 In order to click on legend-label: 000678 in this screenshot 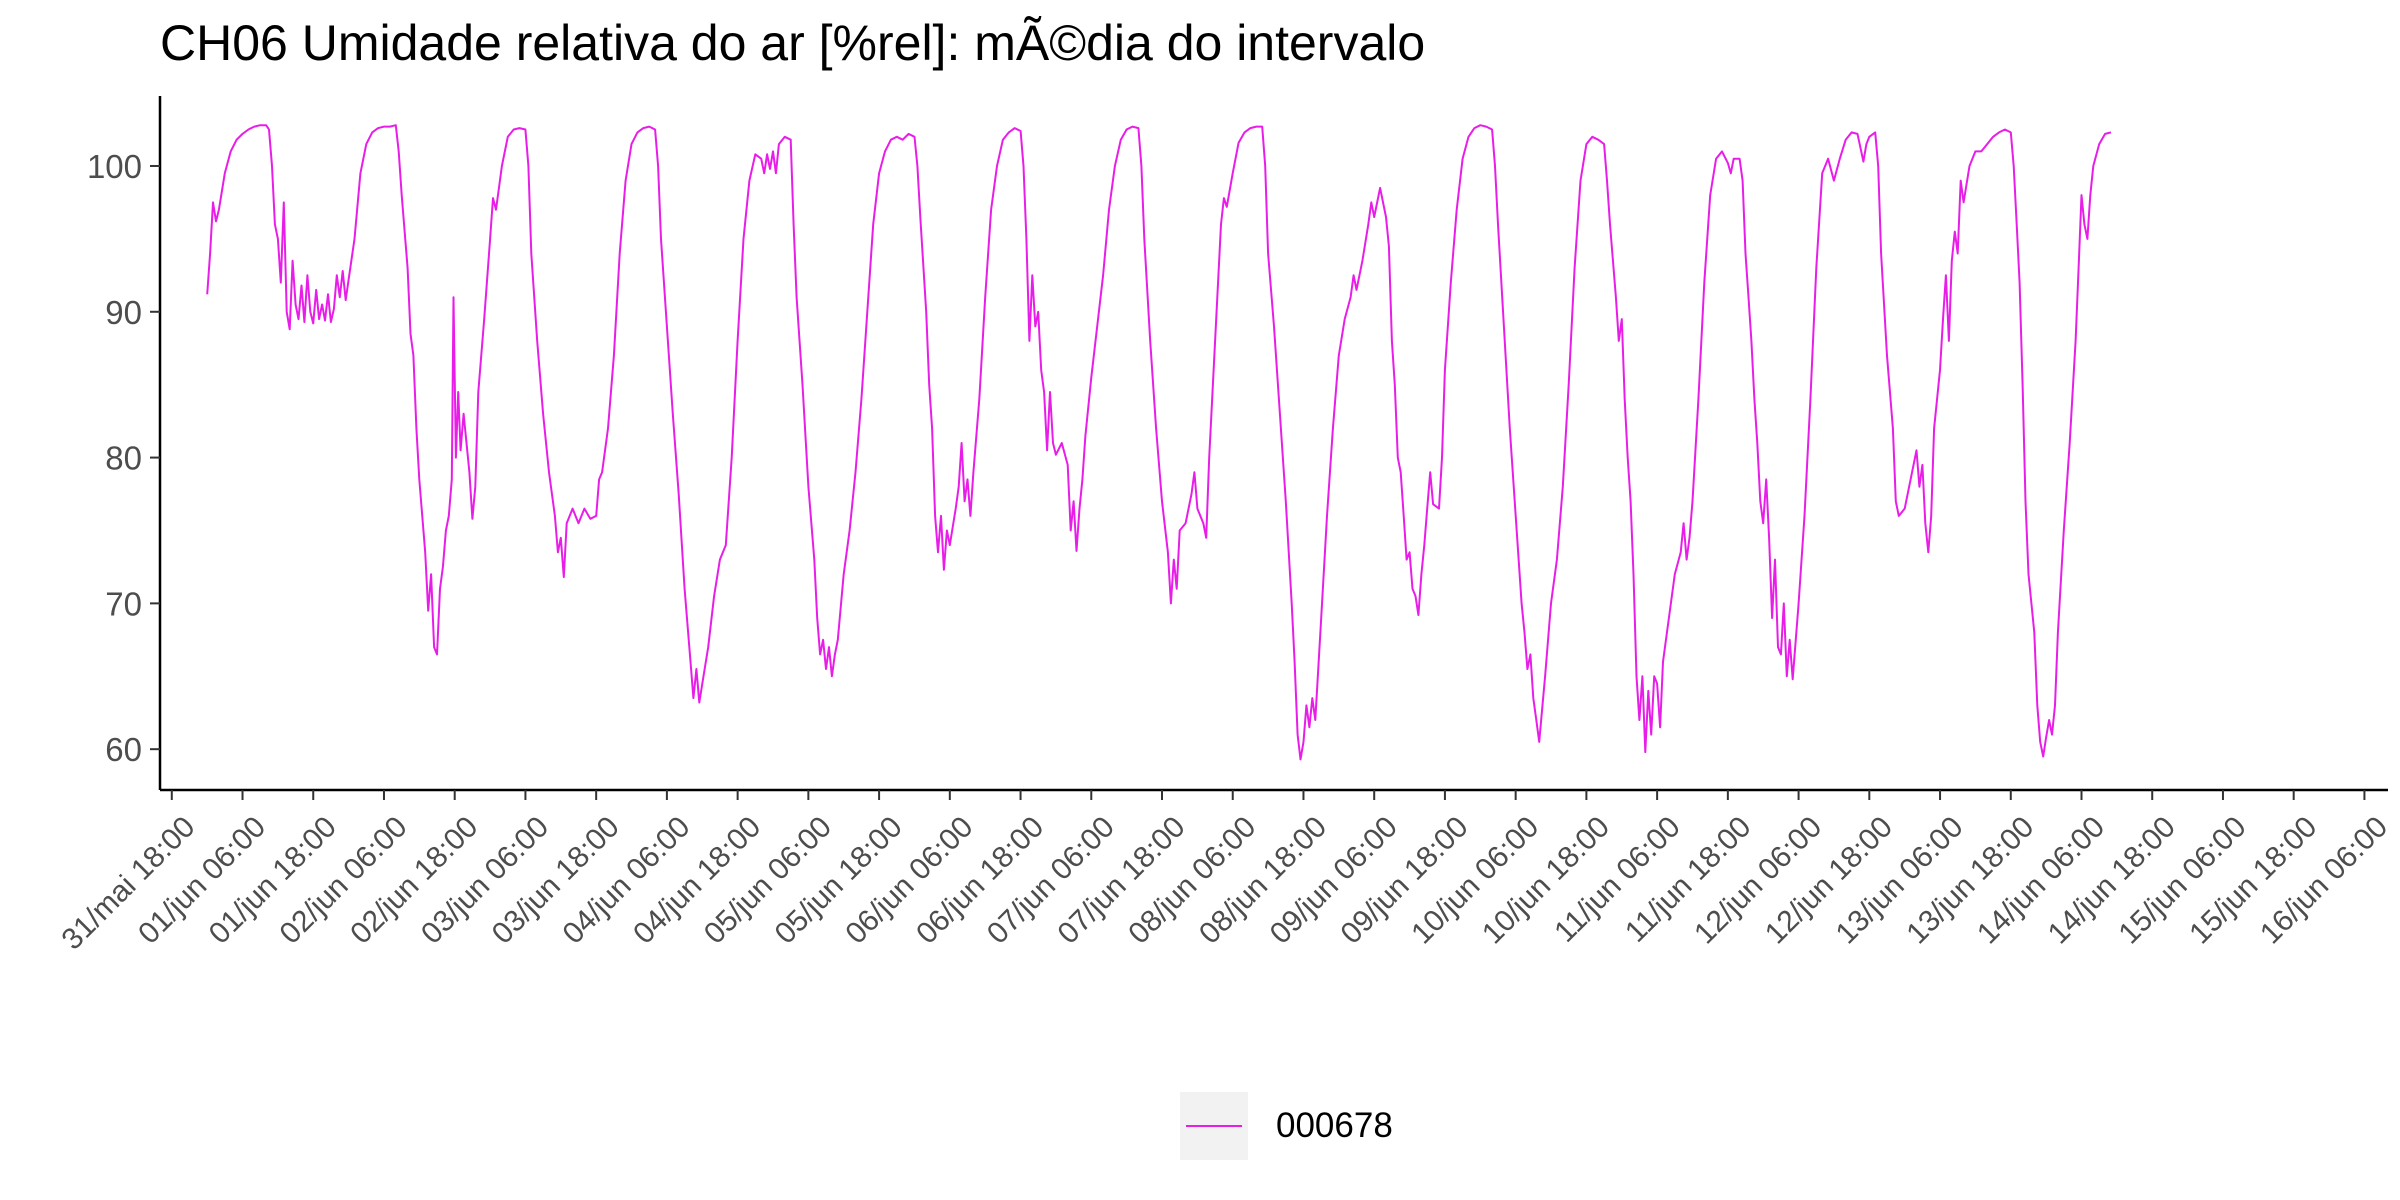, I will do `click(1334, 1125)`.